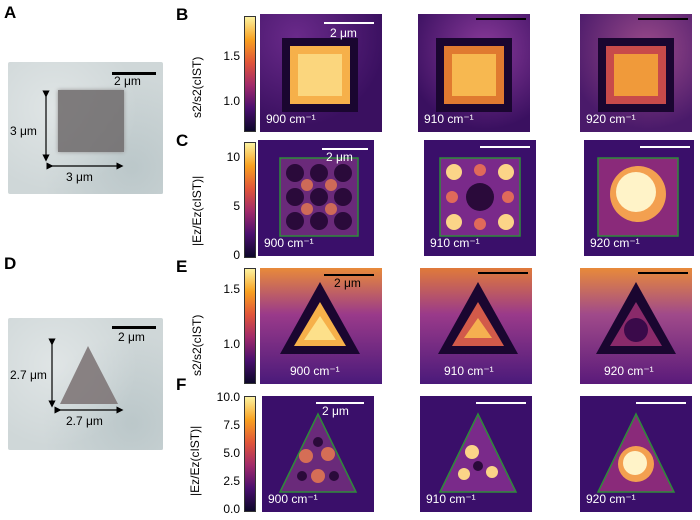  What do you see at coordinates (321, 326) in the screenshot?
I see `map-e-910: 2 μm 900 cm⁻¹` at bounding box center [321, 326].